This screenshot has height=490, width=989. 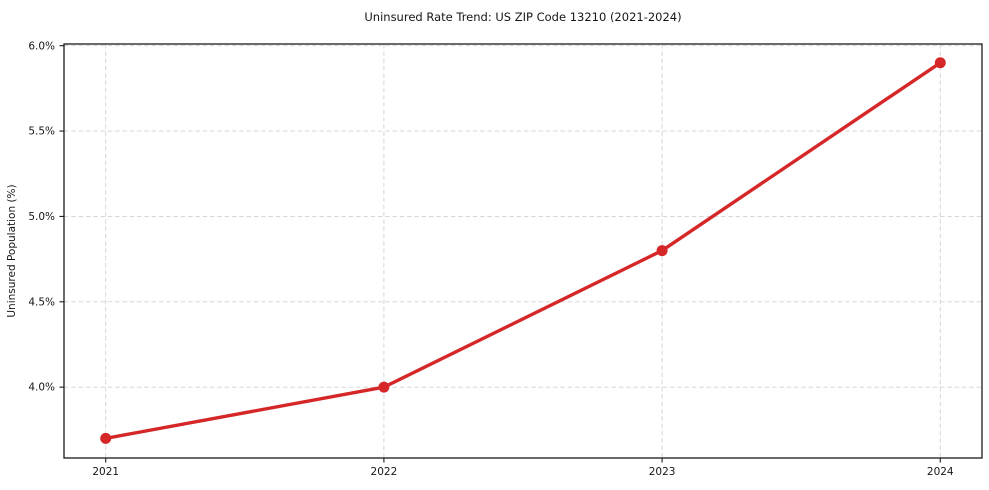 What do you see at coordinates (940, 472) in the screenshot?
I see `x-tick-label: 2024` at bounding box center [940, 472].